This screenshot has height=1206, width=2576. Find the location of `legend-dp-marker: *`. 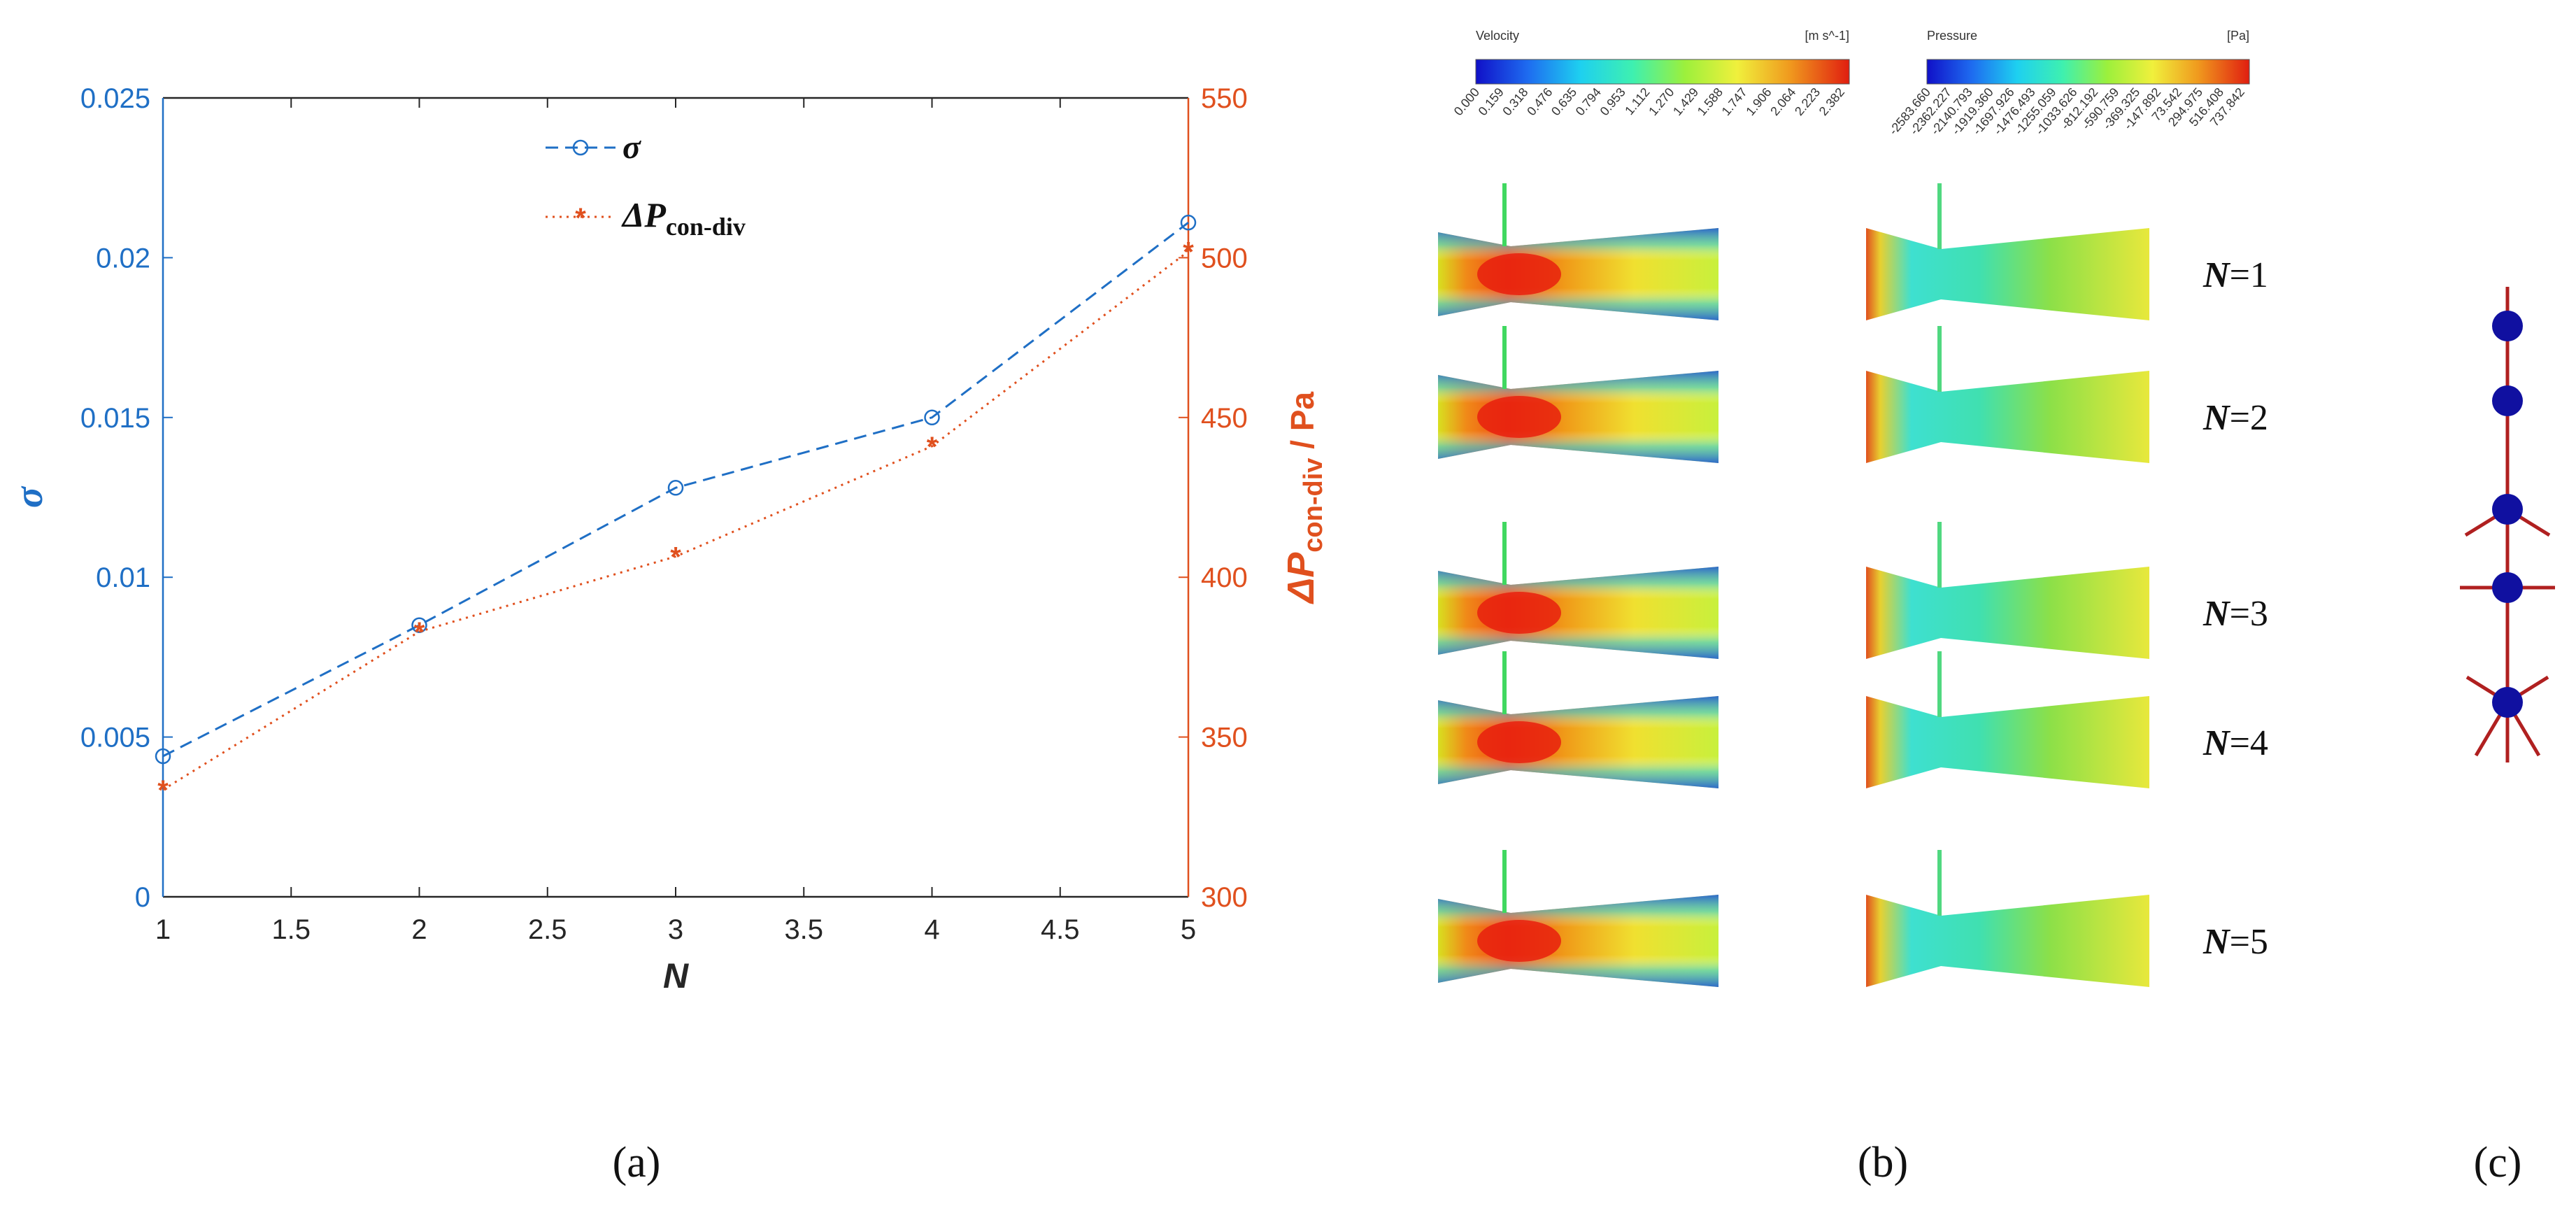

legend-dp-marker: * is located at coordinates (580, 218).